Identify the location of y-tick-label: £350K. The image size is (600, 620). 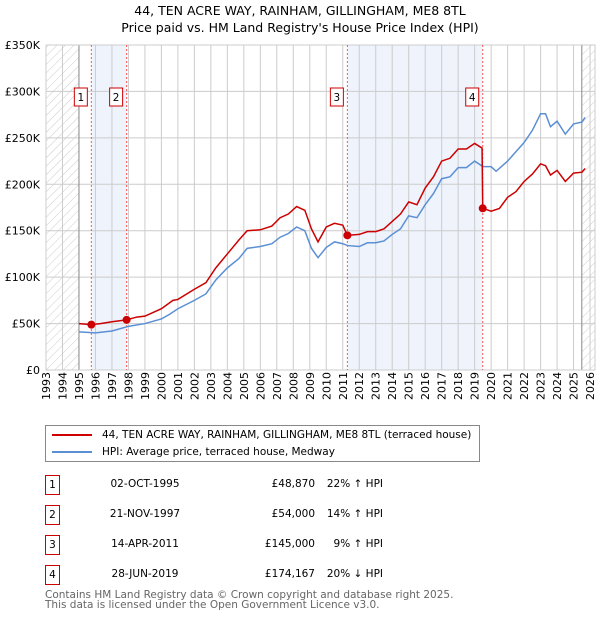
(23, 45).